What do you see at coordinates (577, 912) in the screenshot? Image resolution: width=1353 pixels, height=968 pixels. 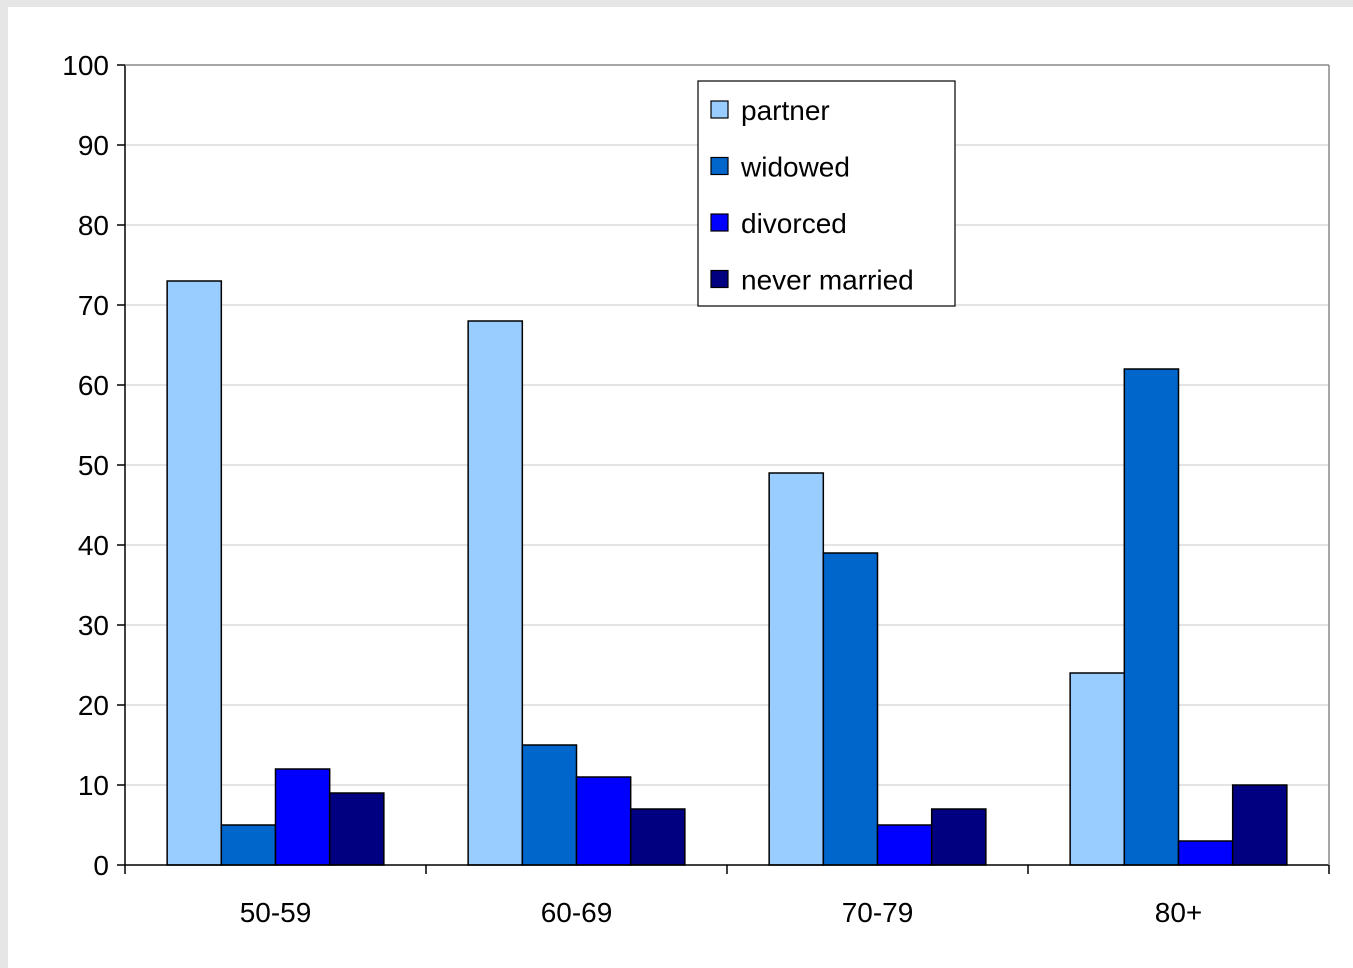 I see `x-category-label: 60-69` at bounding box center [577, 912].